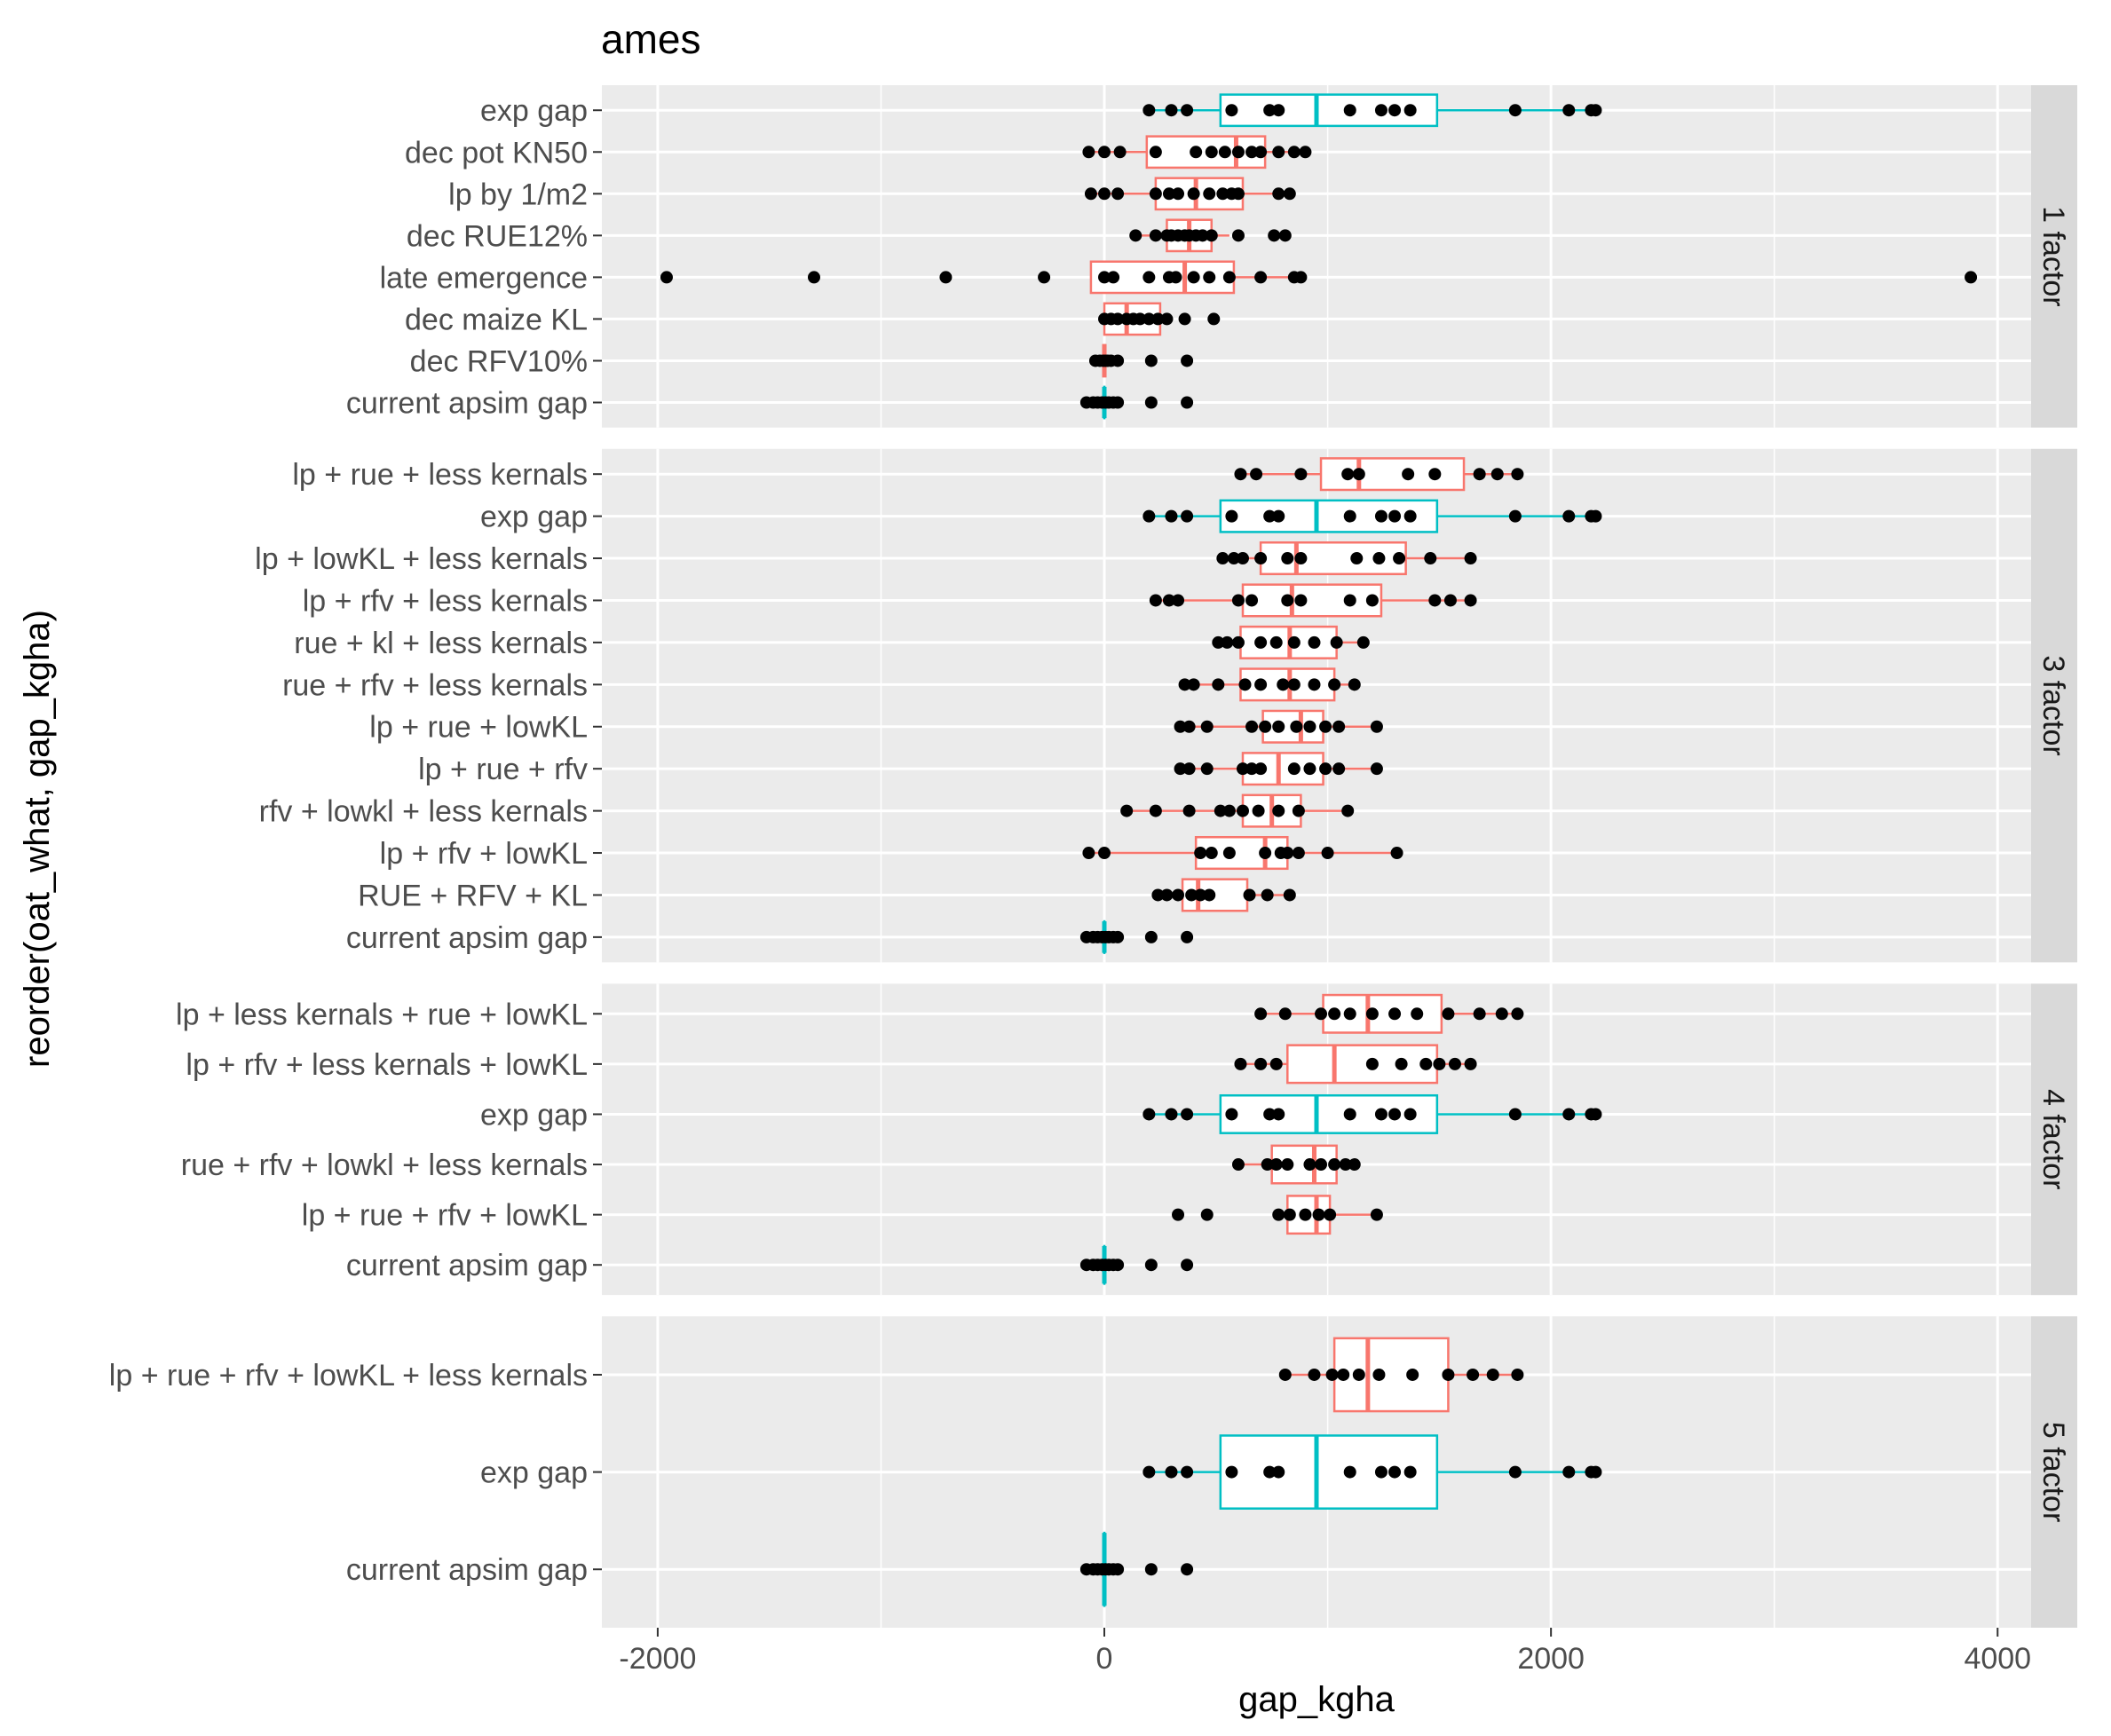 The width and height of the screenshot is (2111, 1736). What do you see at coordinates (423, 812) in the screenshot?
I see `y-tick-label: rfv + lowkl + less kernals` at bounding box center [423, 812].